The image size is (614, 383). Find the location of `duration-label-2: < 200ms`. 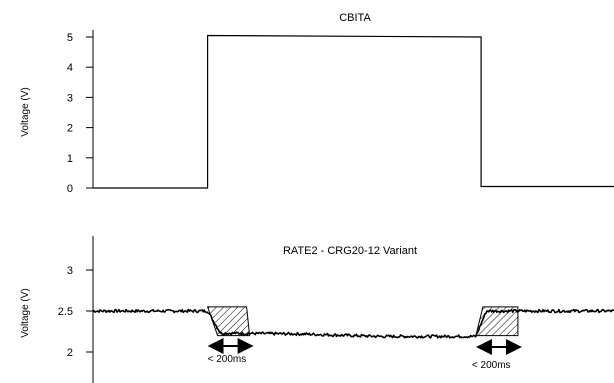

duration-label-2: < 200ms is located at coordinates (491, 365).